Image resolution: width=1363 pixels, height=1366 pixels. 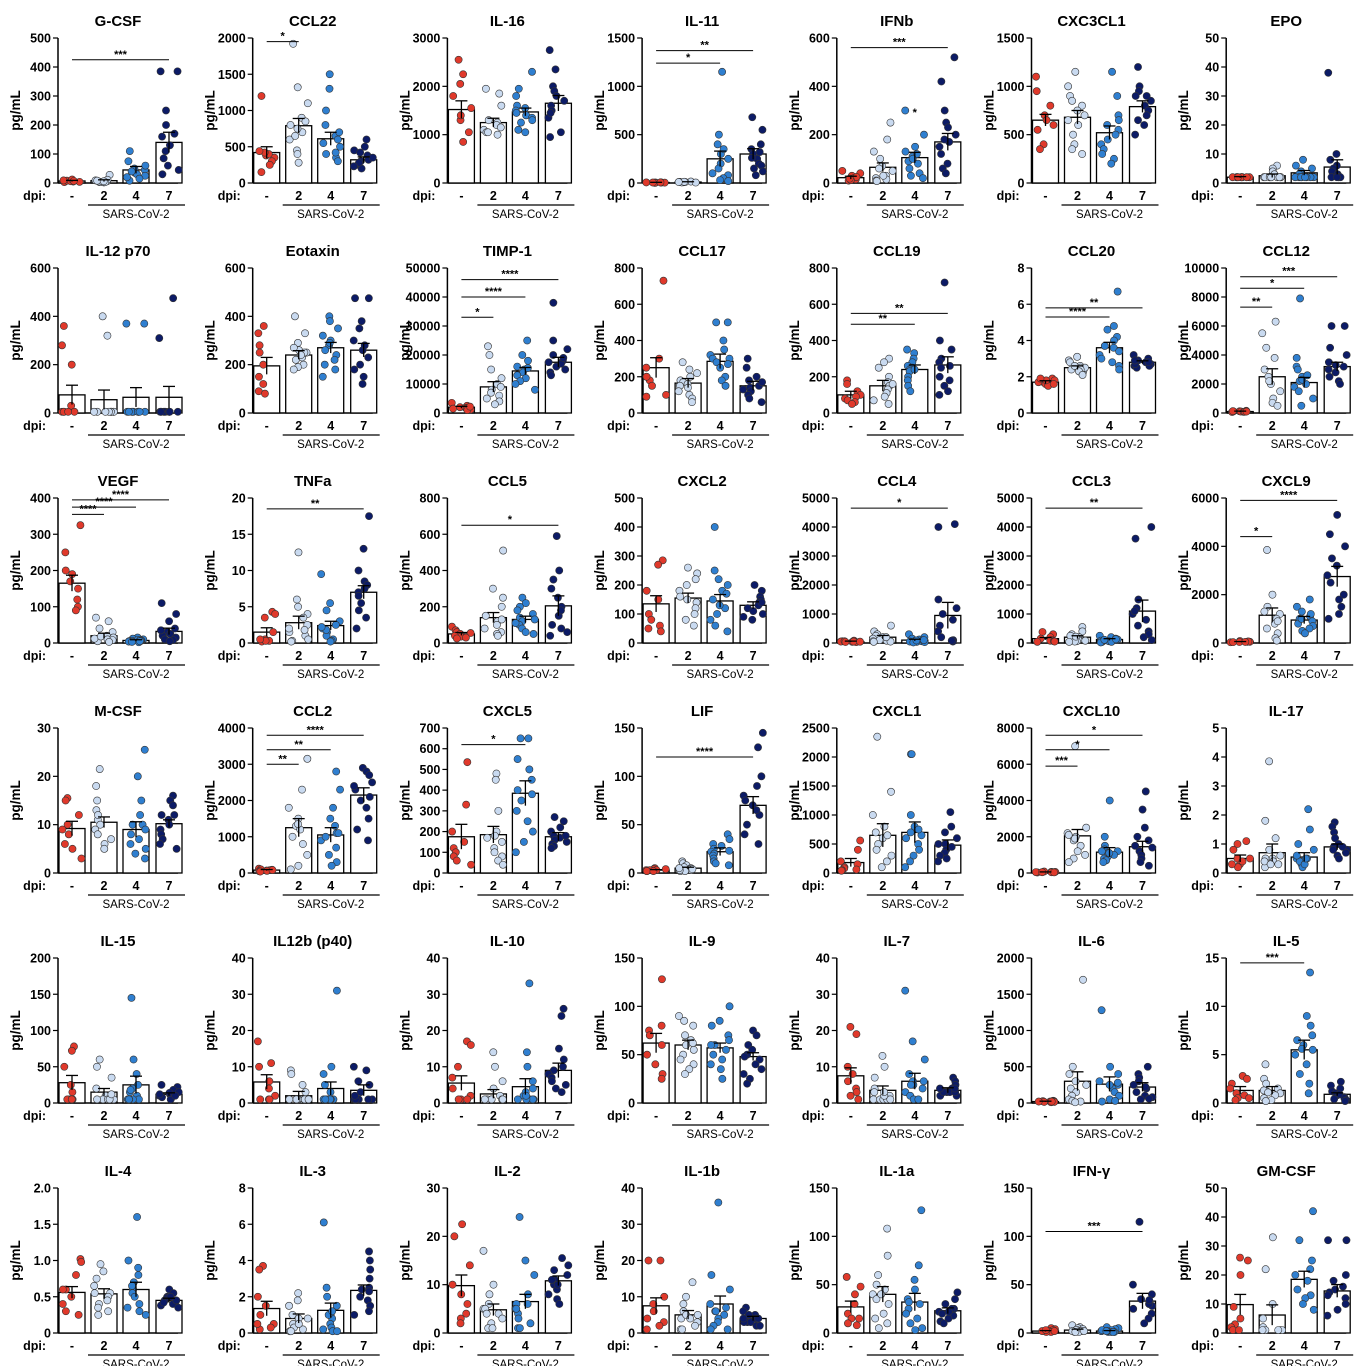 What do you see at coordinates (1205, 298) in the screenshot?
I see `y-tick-label: 8000` at bounding box center [1205, 298].